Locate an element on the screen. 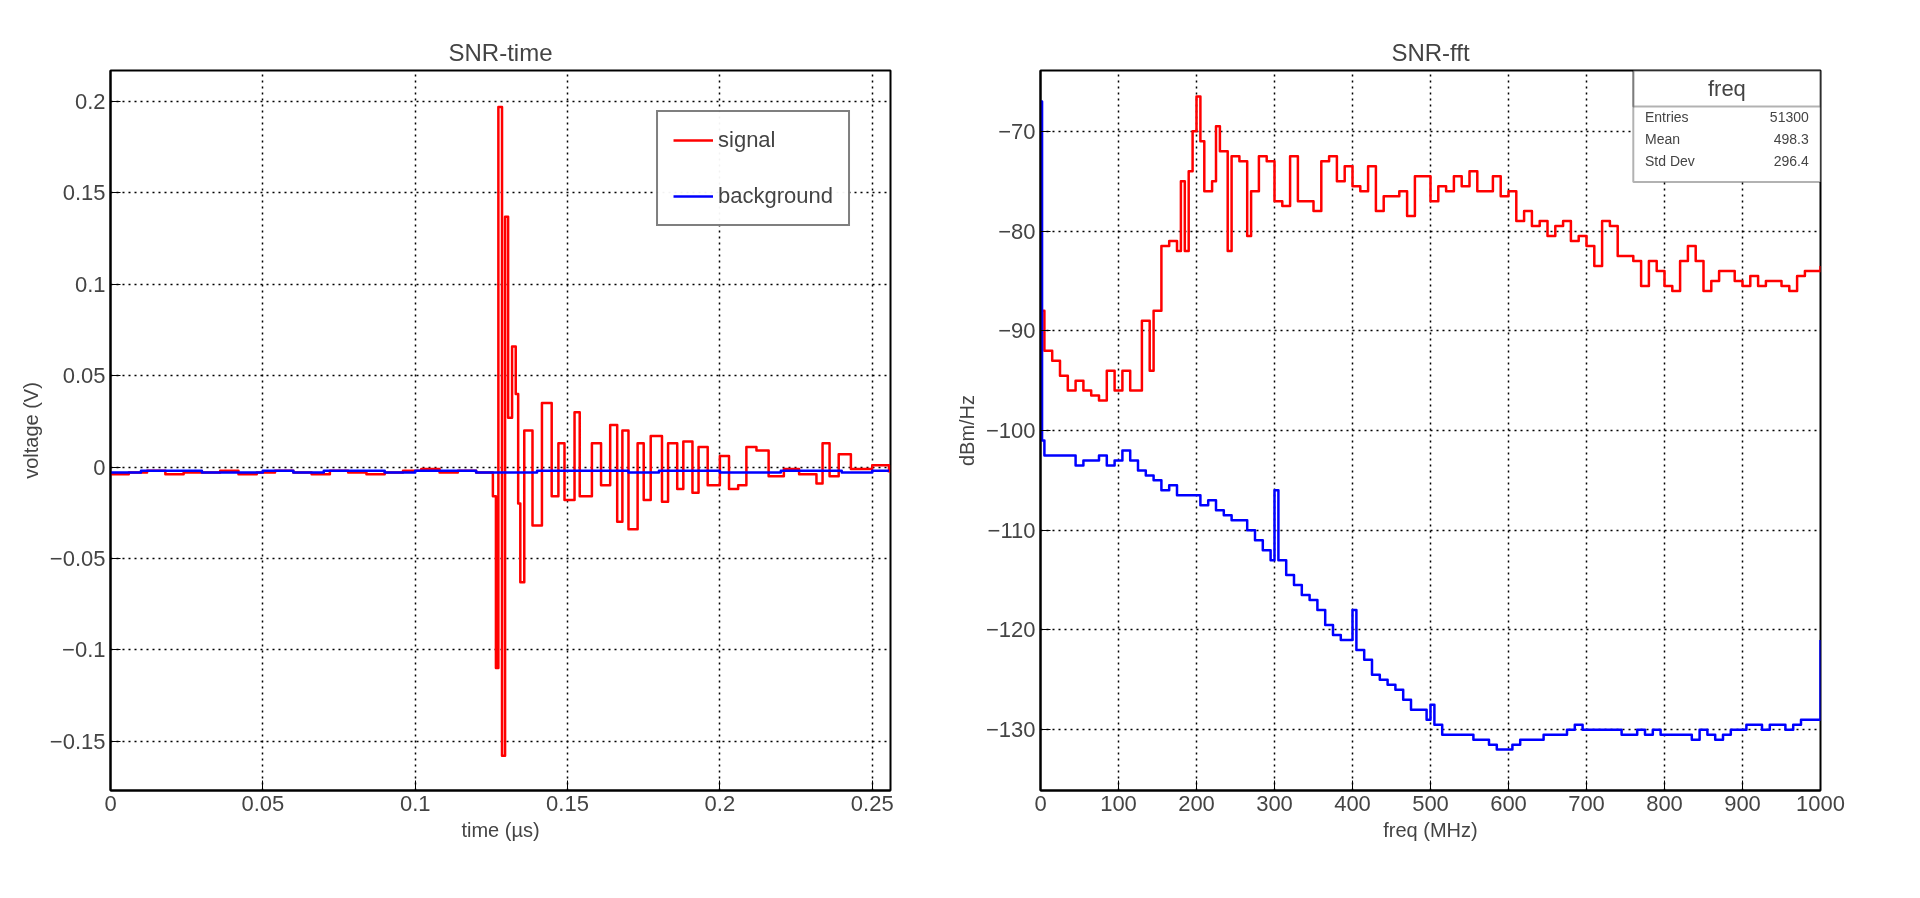  x-tick-label: 400 is located at coordinates (1352, 803).